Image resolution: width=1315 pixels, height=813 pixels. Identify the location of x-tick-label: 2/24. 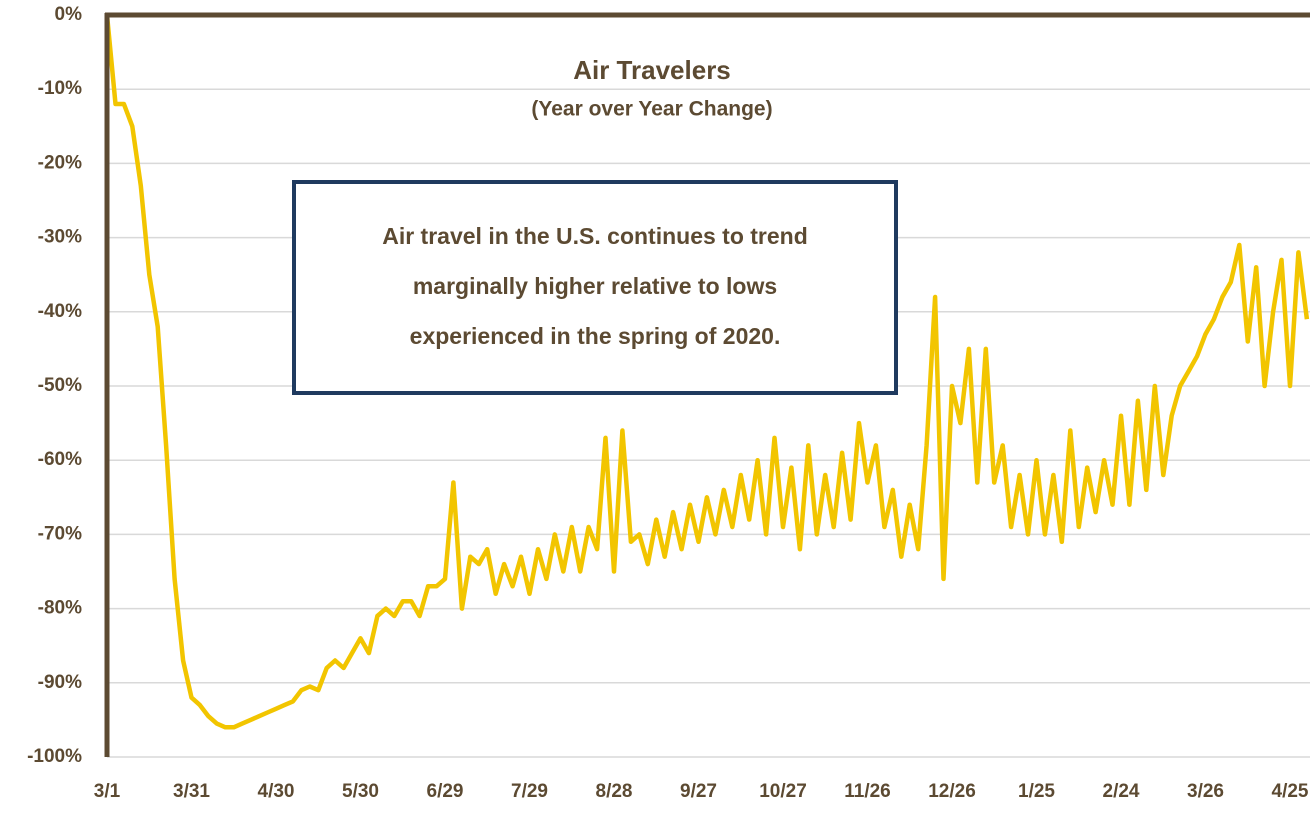
(1121, 791).